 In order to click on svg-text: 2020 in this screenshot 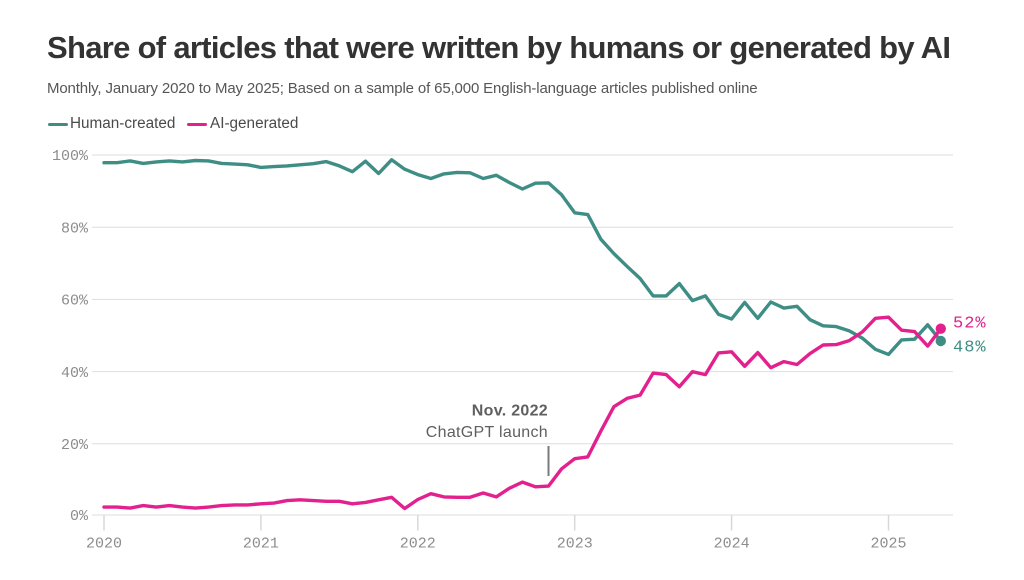, I will do `click(104, 544)`.